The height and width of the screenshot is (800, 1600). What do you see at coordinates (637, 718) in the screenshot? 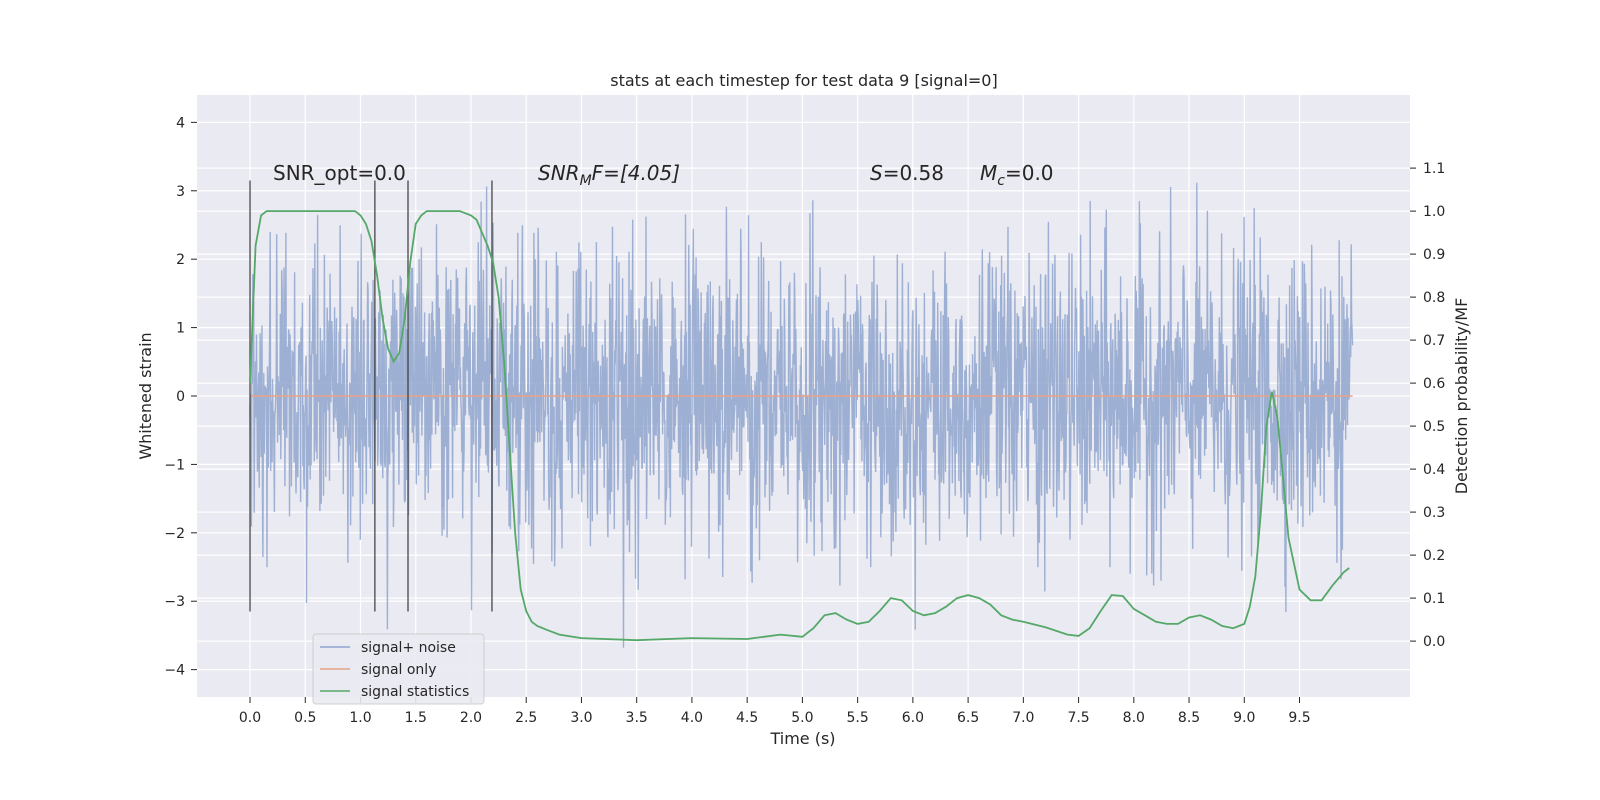
I see `x-tick-label: 3.5` at bounding box center [637, 718].